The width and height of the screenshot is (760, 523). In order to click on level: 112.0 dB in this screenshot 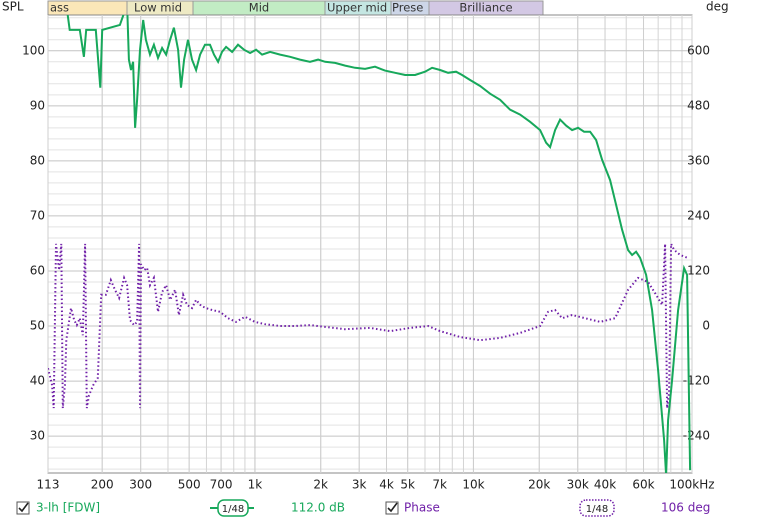, I will do `click(318, 508)`.